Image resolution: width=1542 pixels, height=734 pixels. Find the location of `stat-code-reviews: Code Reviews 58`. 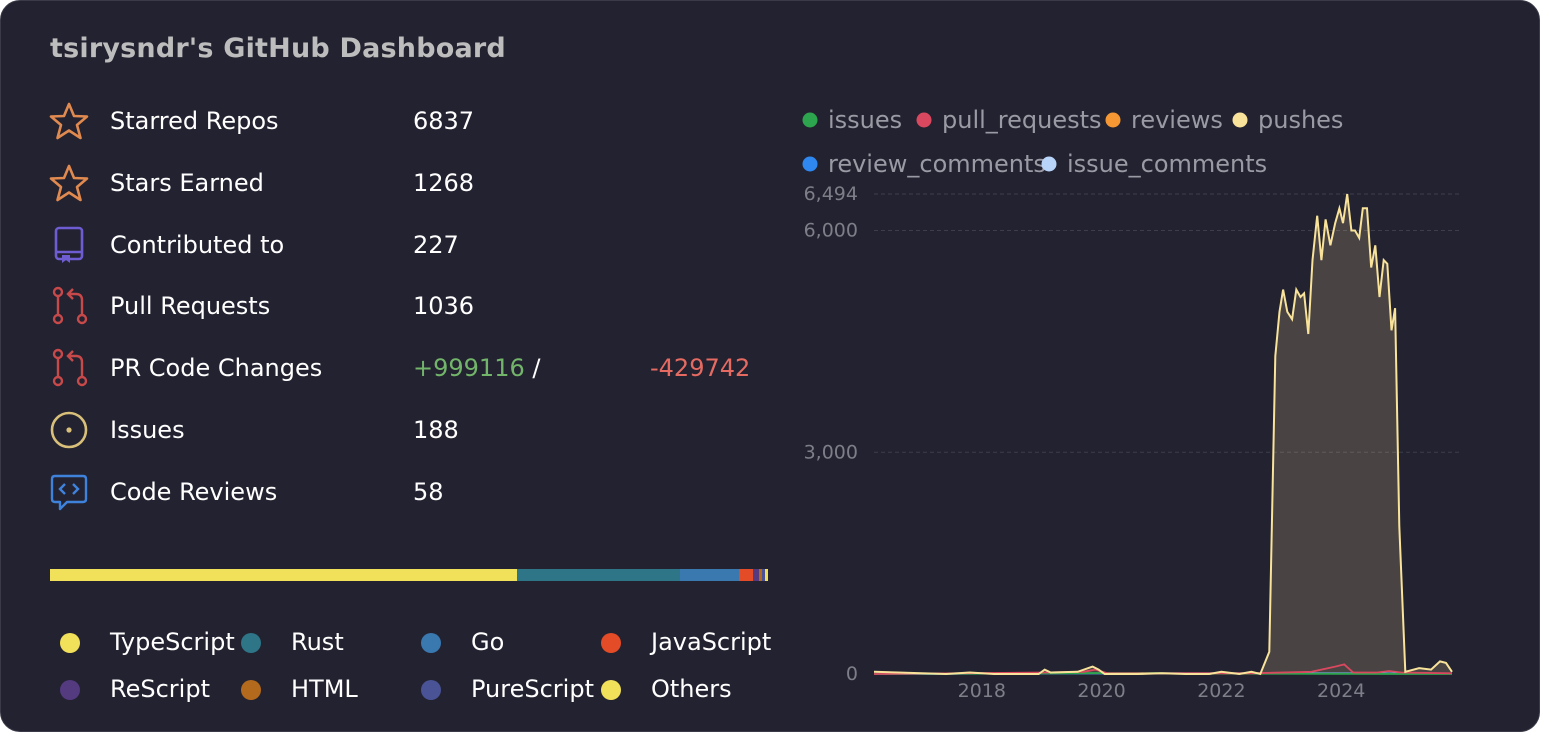

stat-code-reviews: Code Reviews 58 is located at coordinates (414, 501).